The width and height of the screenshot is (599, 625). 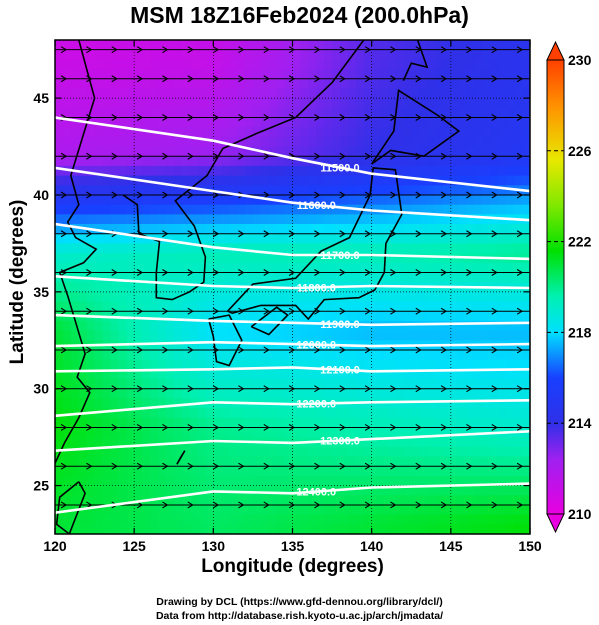 I want to click on contour-line, so click(x=292, y=344).